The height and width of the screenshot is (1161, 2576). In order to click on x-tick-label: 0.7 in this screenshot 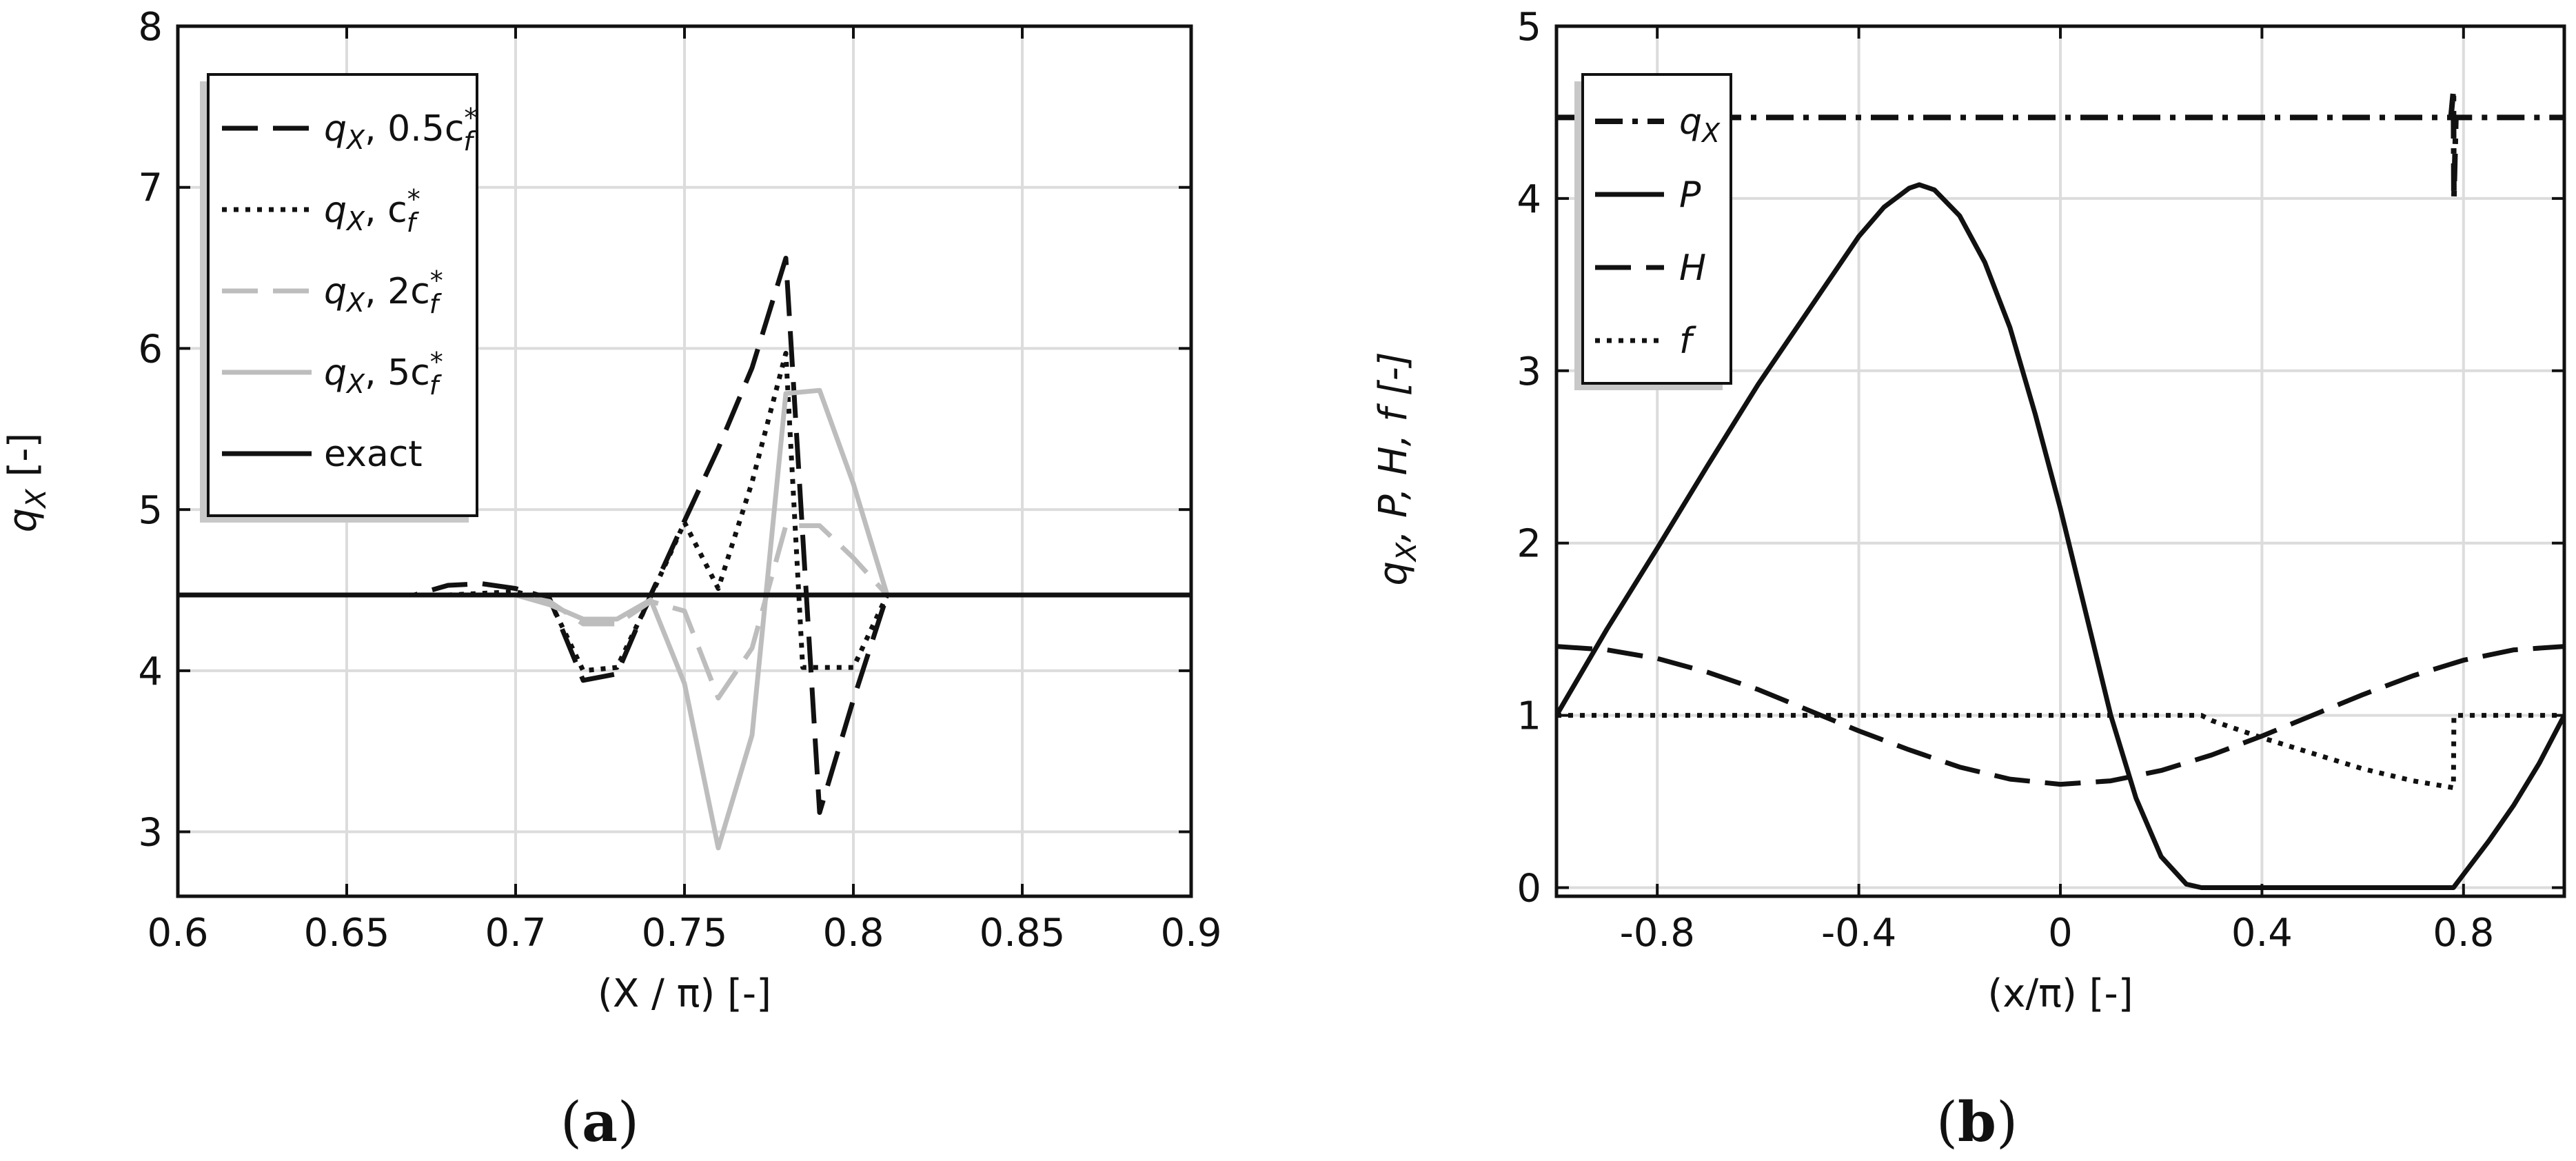, I will do `click(515, 934)`.